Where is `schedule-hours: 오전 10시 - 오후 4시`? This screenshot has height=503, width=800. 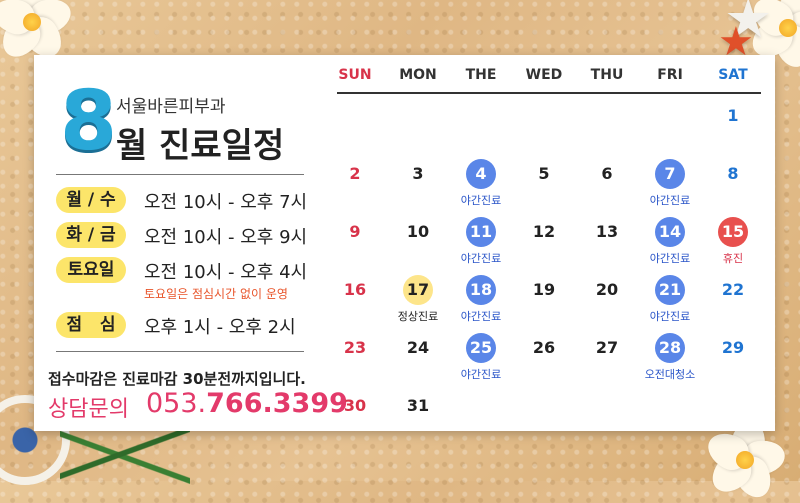
schedule-hours: 오전 10시 - 오후 4시 is located at coordinates (226, 272).